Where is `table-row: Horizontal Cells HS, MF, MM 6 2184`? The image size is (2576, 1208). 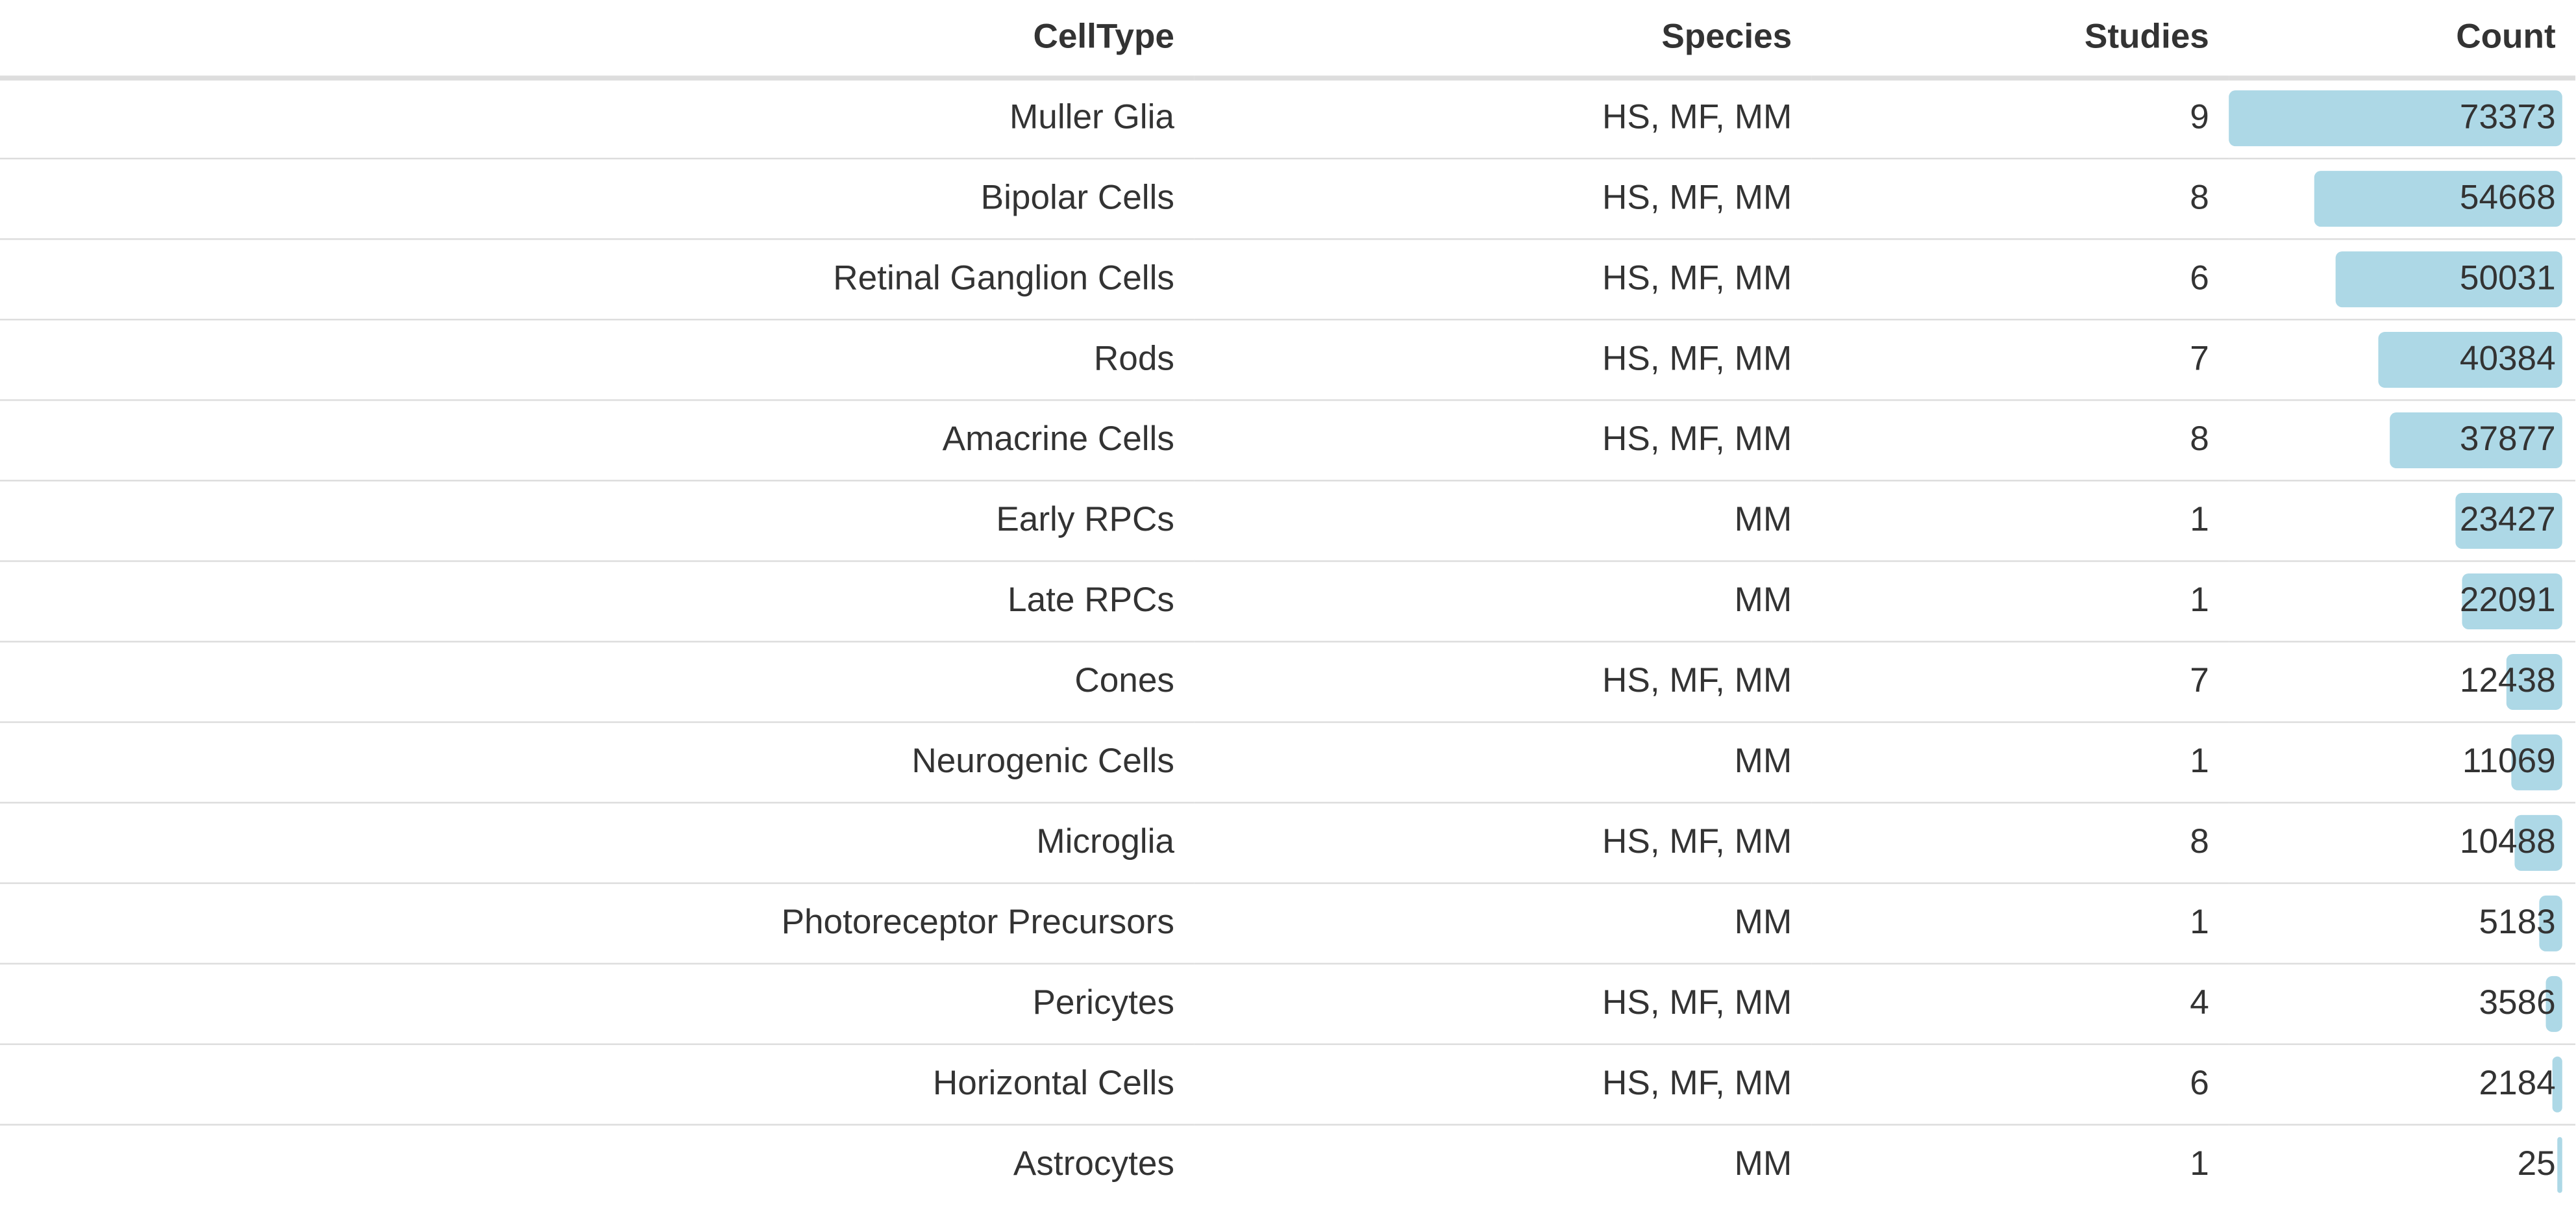
table-row: Horizontal Cells HS, MF, MM 6 2184 is located at coordinates (1288, 1083).